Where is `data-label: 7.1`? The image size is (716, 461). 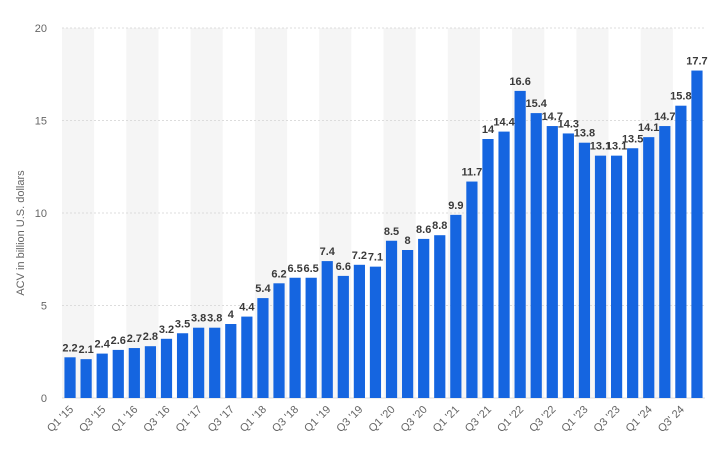 data-label: 7.1 is located at coordinates (375, 258).